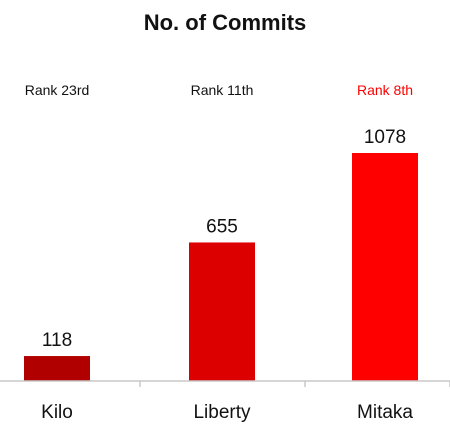  Describe the element at coordinates (57, 340) in the screenshot. I see `value-label-kilo: 118` at that location.